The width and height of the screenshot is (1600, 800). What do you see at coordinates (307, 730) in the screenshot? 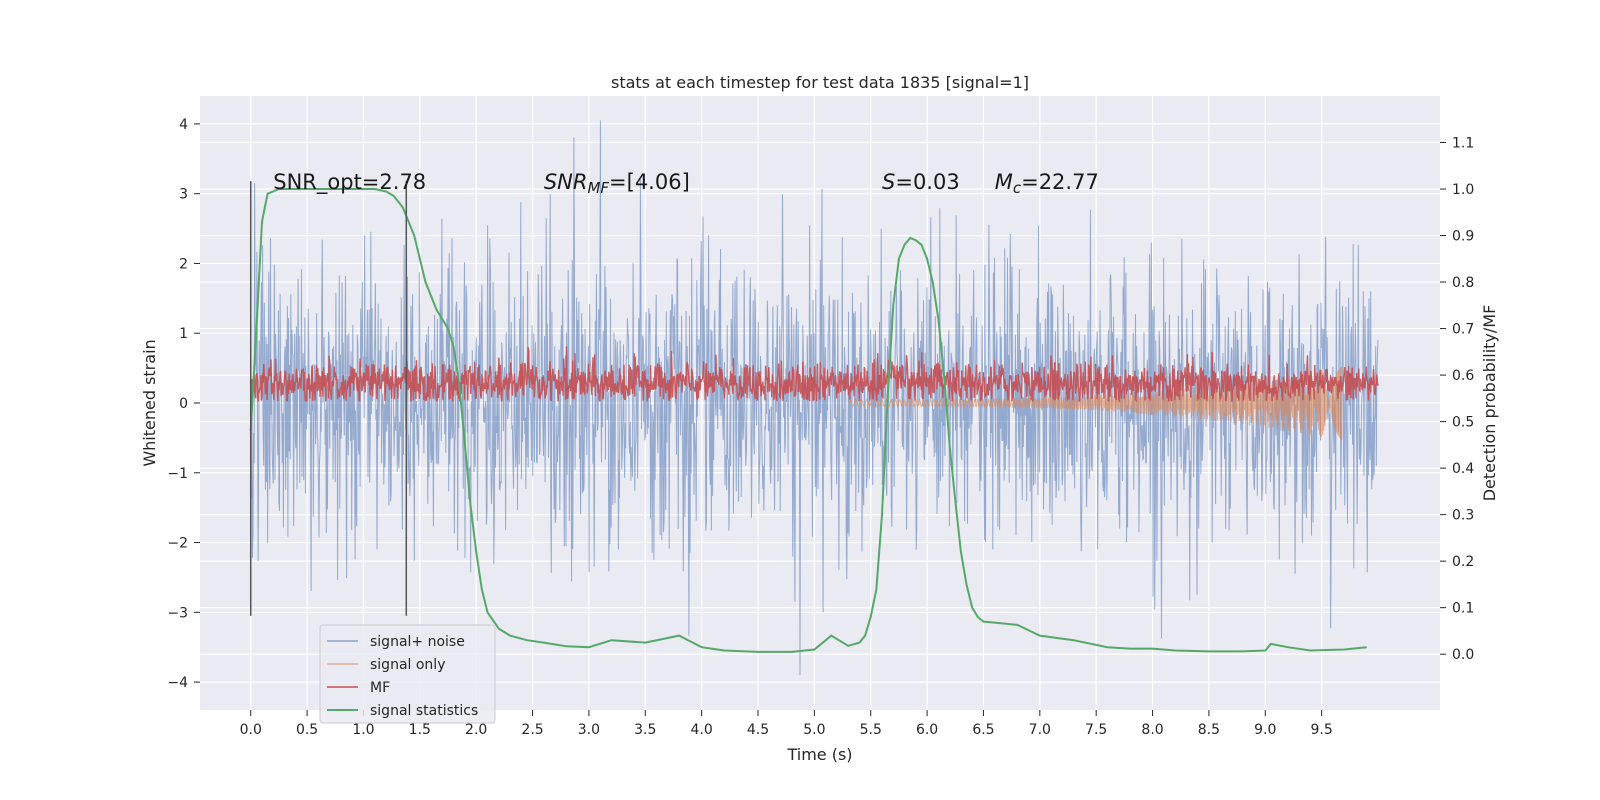
I see `x-tick-label: 0.5` at bounding box center [307, 730].